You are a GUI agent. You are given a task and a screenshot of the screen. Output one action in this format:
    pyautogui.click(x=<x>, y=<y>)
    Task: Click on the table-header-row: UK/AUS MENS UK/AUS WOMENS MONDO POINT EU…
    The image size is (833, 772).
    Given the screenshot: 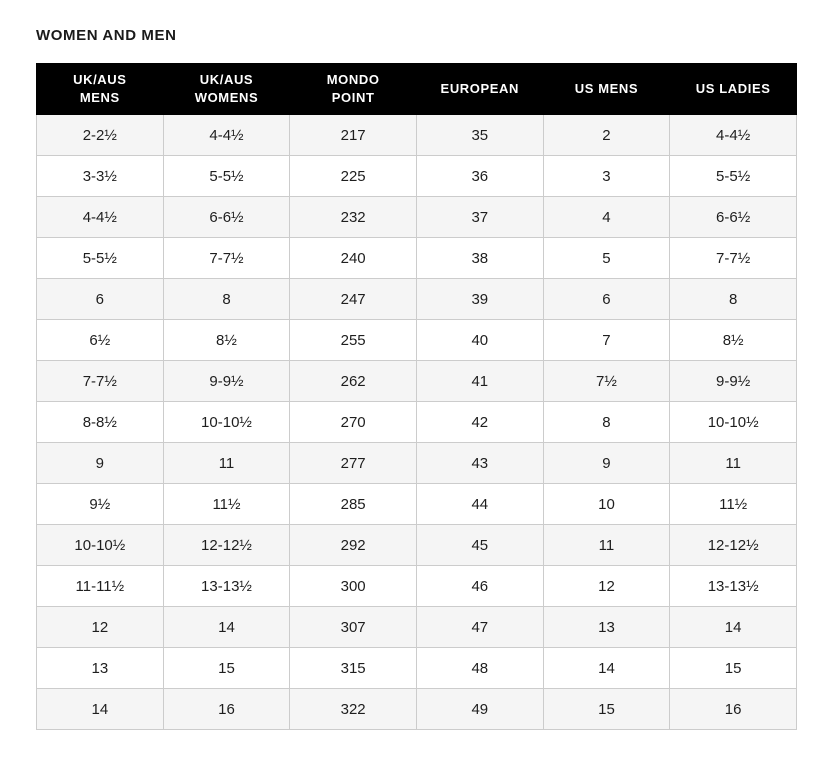 What is the action you would take?
    pyautogui.click(x=416, y=89)
    